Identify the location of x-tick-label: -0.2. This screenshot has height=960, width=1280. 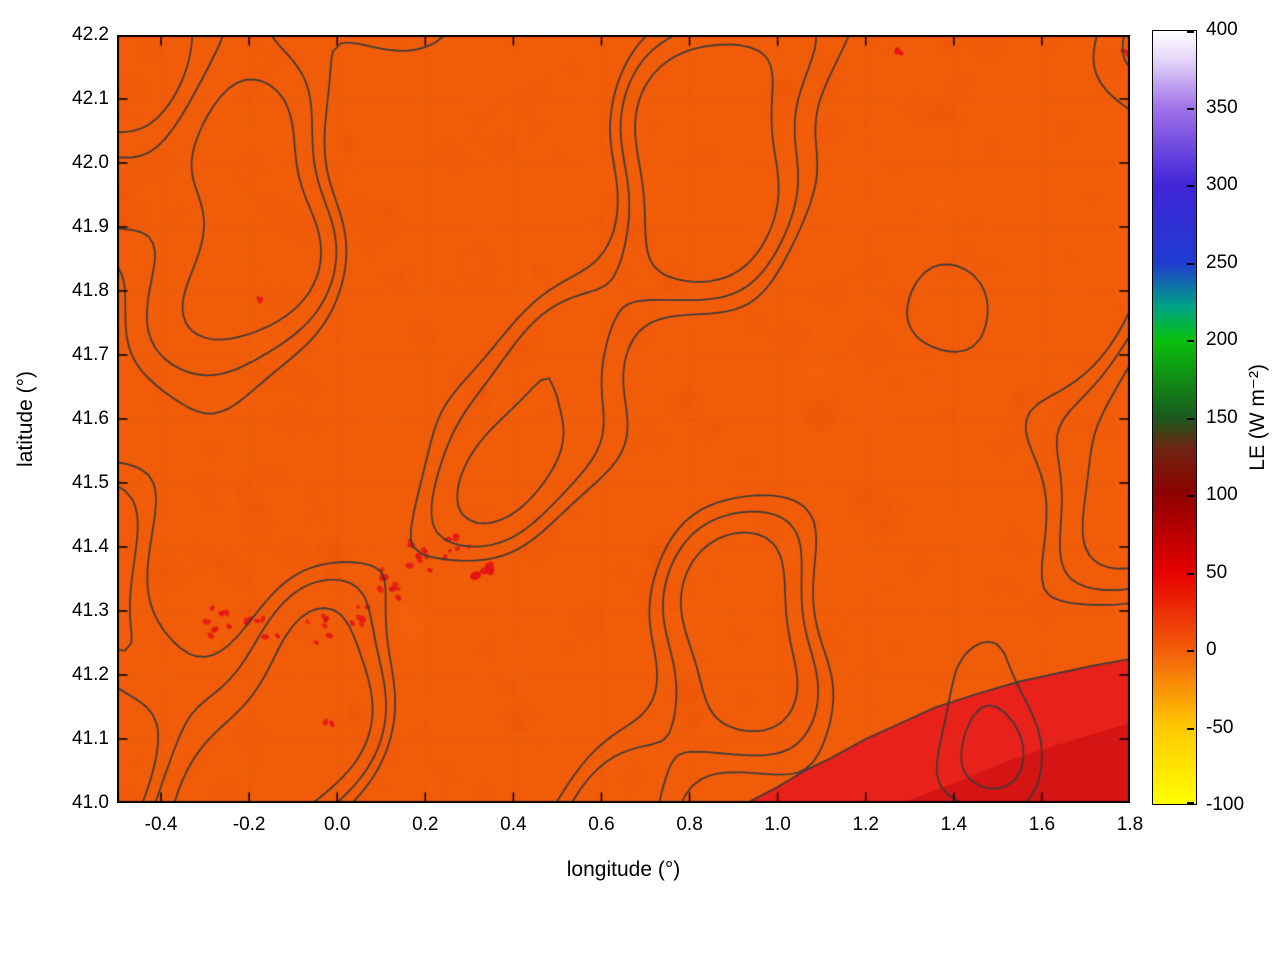
(249, 824).